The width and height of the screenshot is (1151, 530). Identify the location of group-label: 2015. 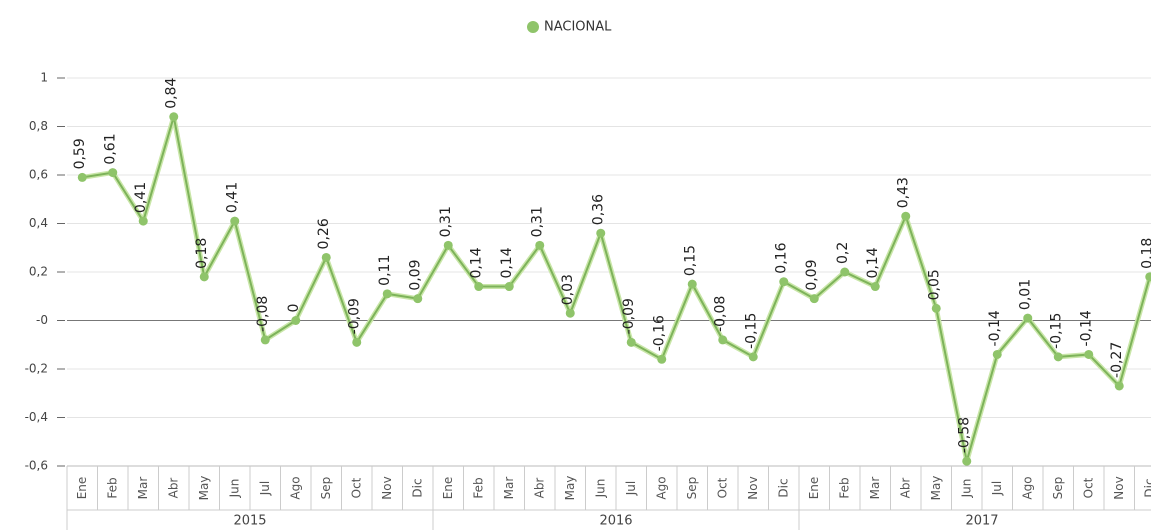
(249, 521).